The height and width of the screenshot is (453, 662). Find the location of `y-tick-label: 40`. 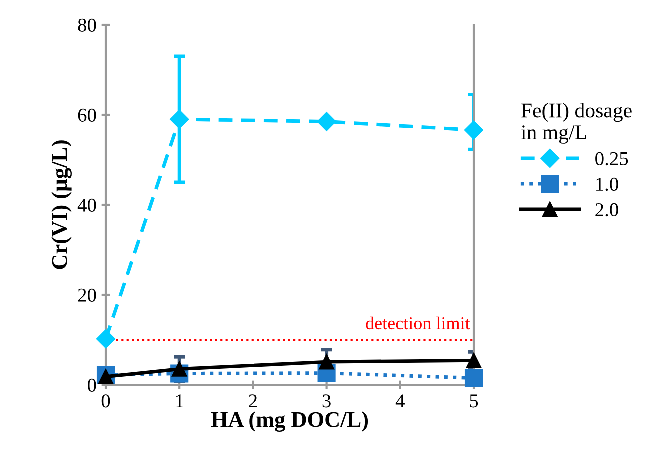

y-tick-label: 40 is located at coordinates (87, 205).